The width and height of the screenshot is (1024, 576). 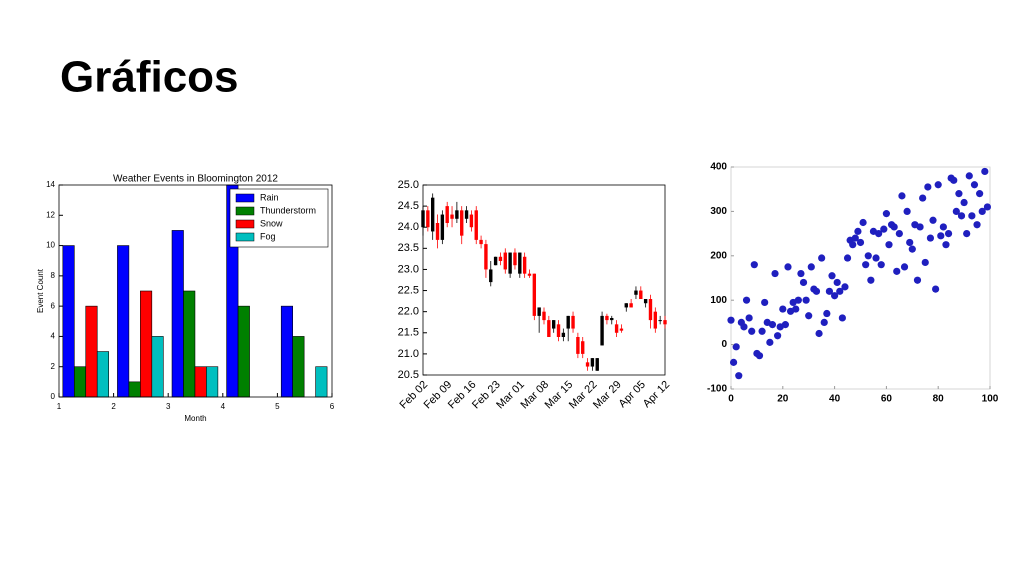 What do you see at coordinates (245, 198) in the screenshot?
I see `legend-swatch` at bounding box center [245, 198].